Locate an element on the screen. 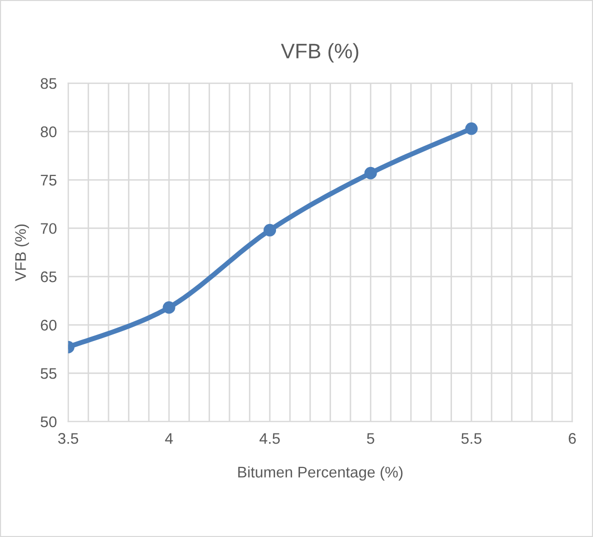 The height and width of the screenshot is (537, 593). x-tick-label: 5.5 is located at coordinates (471, 438).